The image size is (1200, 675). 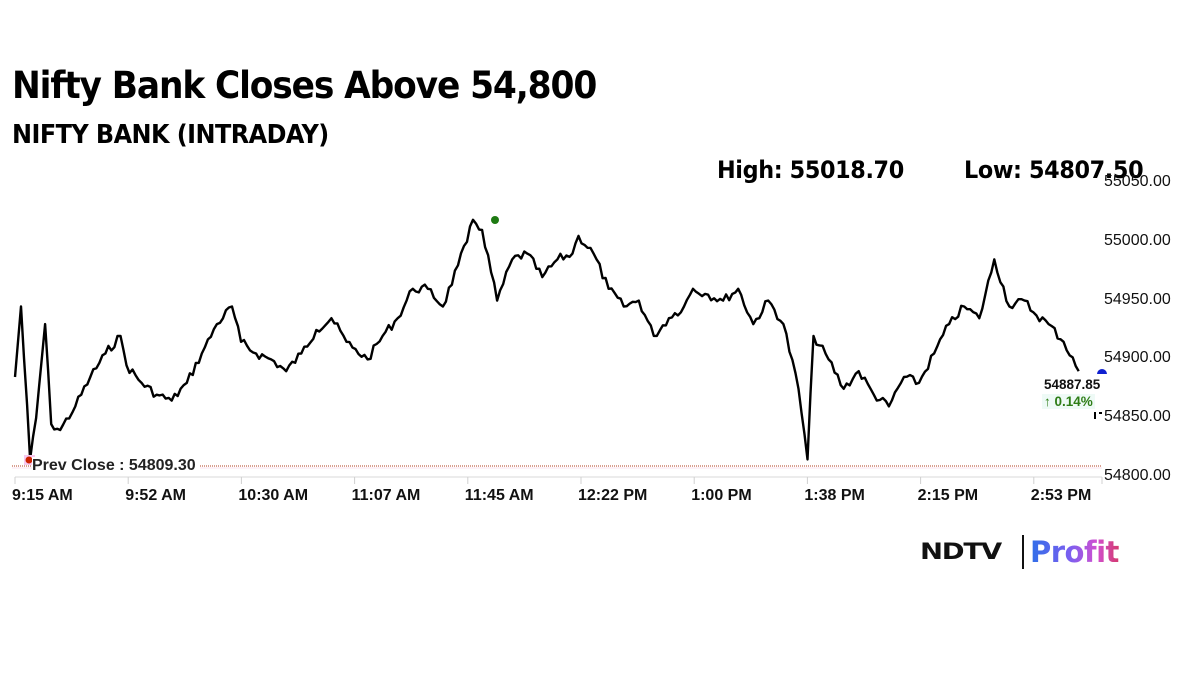 What do you see at coordinates (155, 495) in the screenshot?
I see `x-tick-label: 9:52 AM` at bounding box center [155, 495].